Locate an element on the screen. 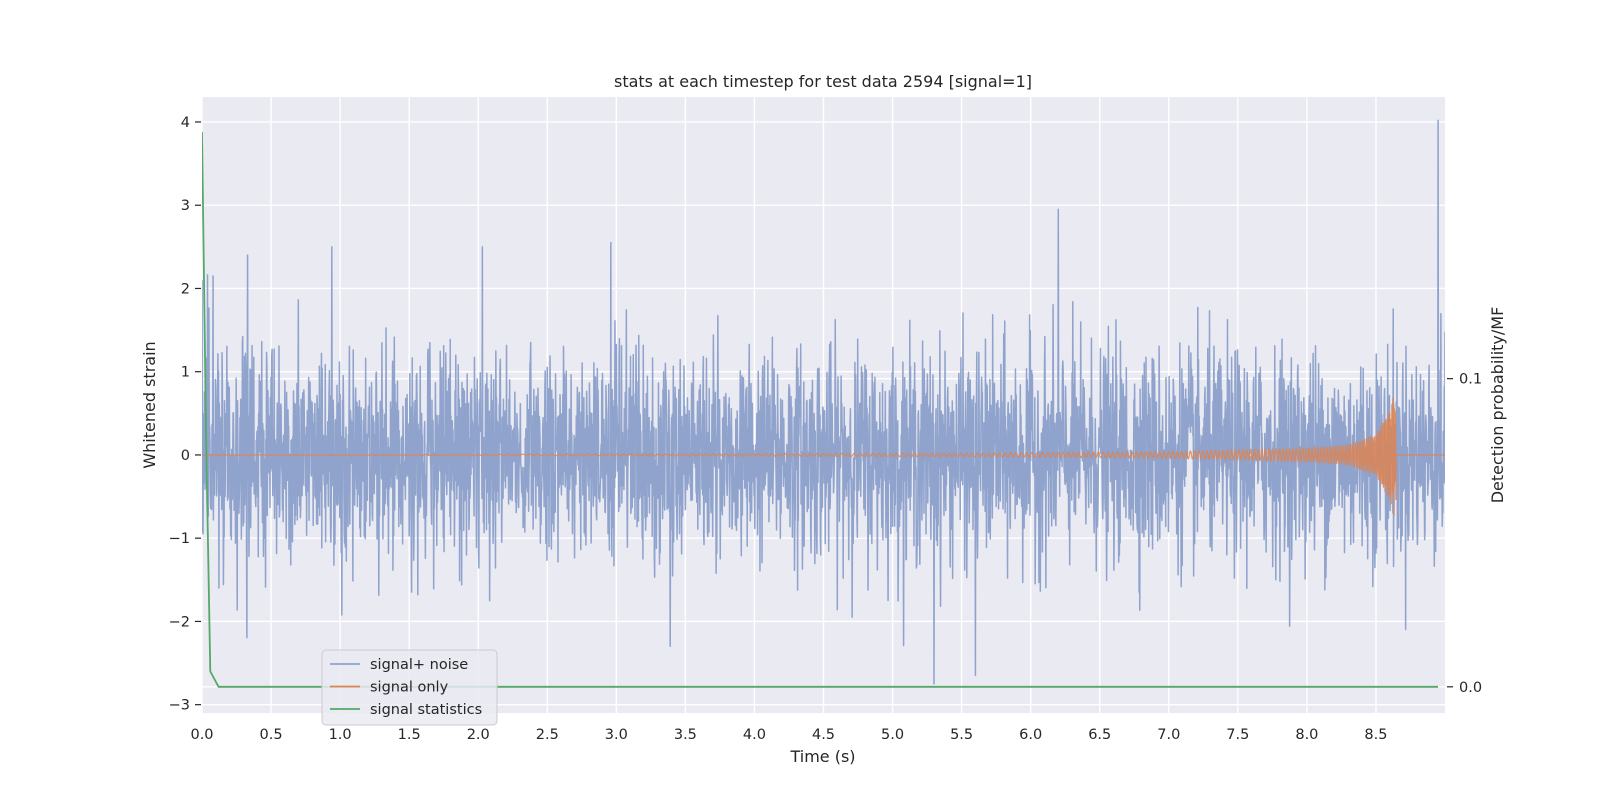 The width and height of the screenshot is (1600, 800). y-tick-label: 4 is located at coordinates (185, 123).